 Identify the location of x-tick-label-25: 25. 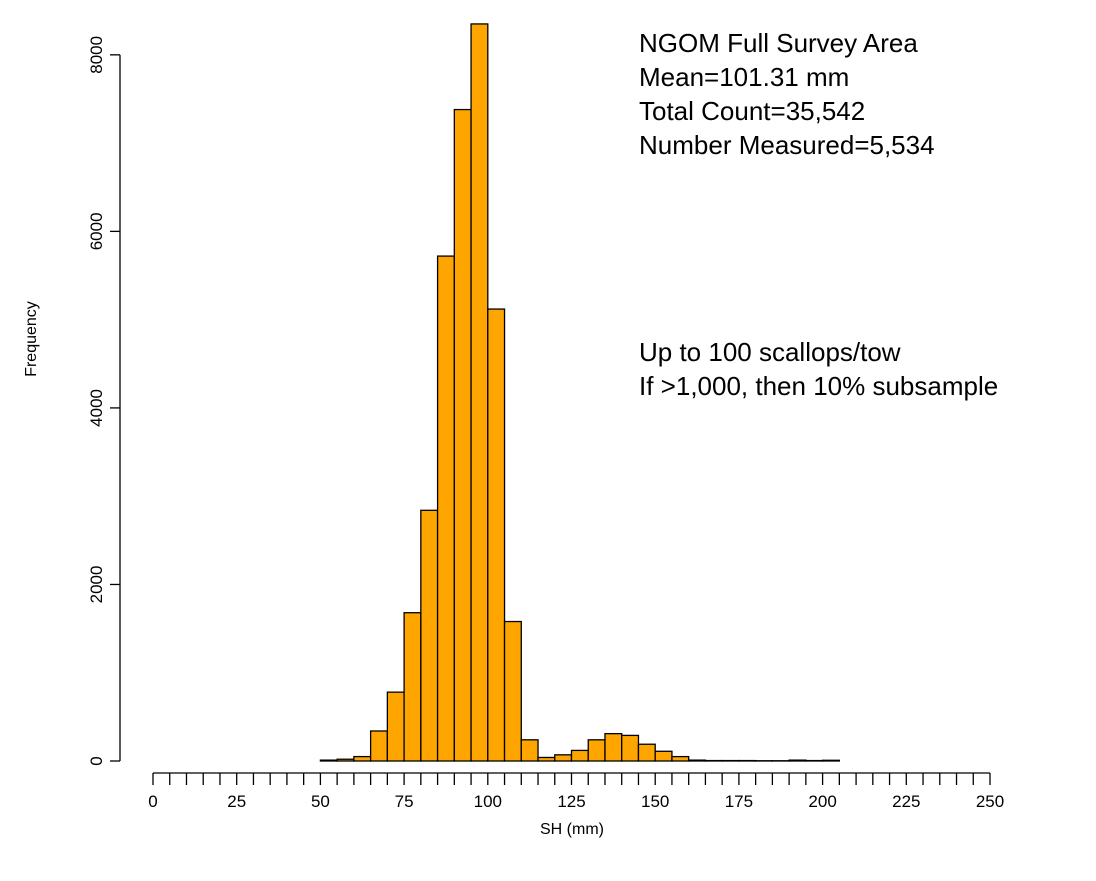
(236, 801).